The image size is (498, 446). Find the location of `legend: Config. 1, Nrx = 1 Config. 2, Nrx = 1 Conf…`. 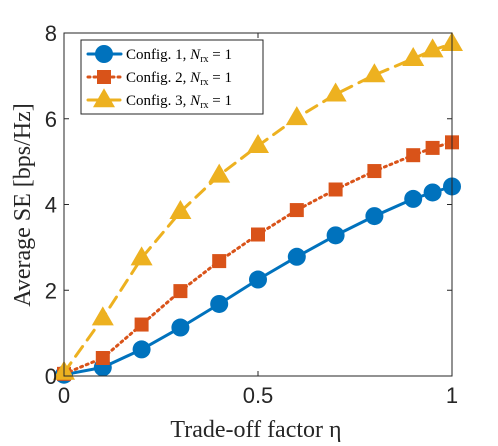

legend: Config. 1, Nrx = 1 Config. 2, Nrx = 1 Conf… is located at coordinates (172, 77).